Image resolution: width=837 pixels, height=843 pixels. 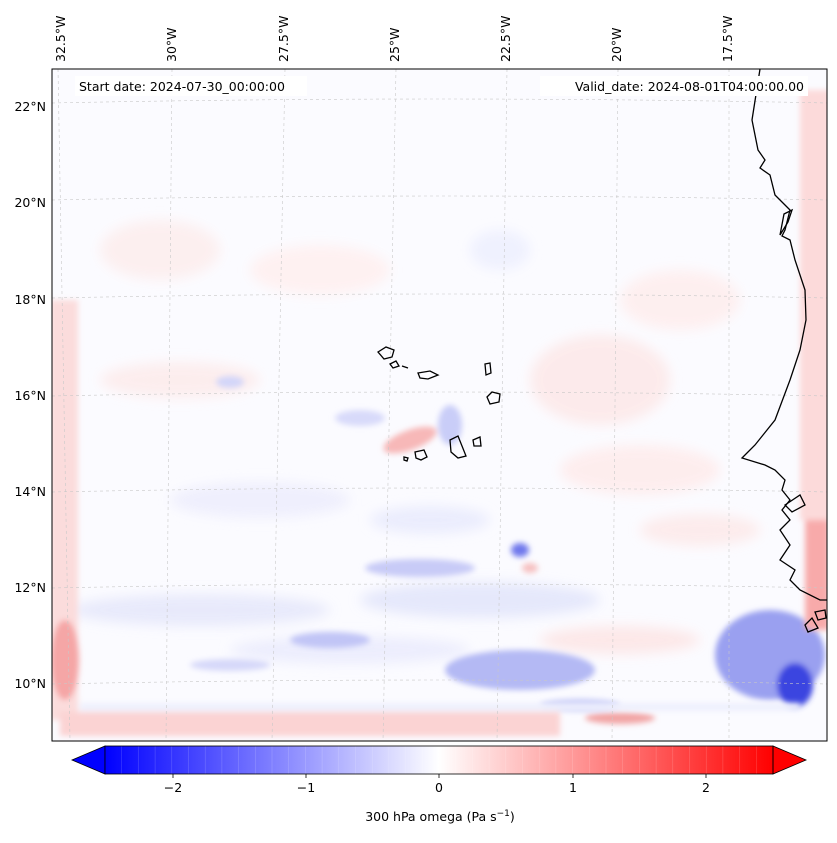 I want to click on lat-label: 16°N, so click(x=30, y=395).